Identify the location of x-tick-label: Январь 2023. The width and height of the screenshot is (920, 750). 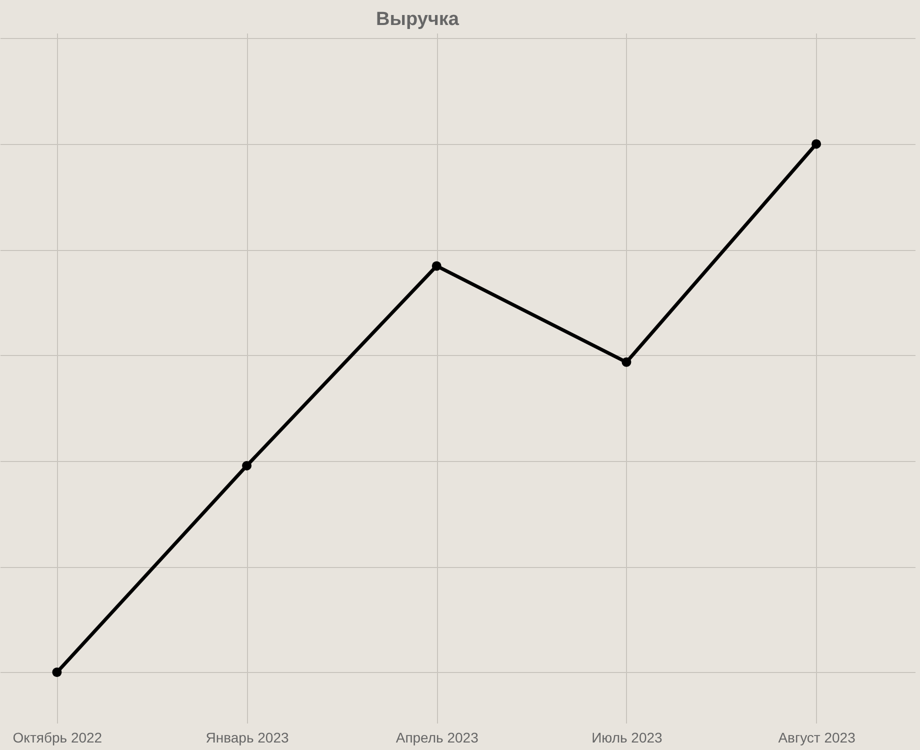
(248, 738).